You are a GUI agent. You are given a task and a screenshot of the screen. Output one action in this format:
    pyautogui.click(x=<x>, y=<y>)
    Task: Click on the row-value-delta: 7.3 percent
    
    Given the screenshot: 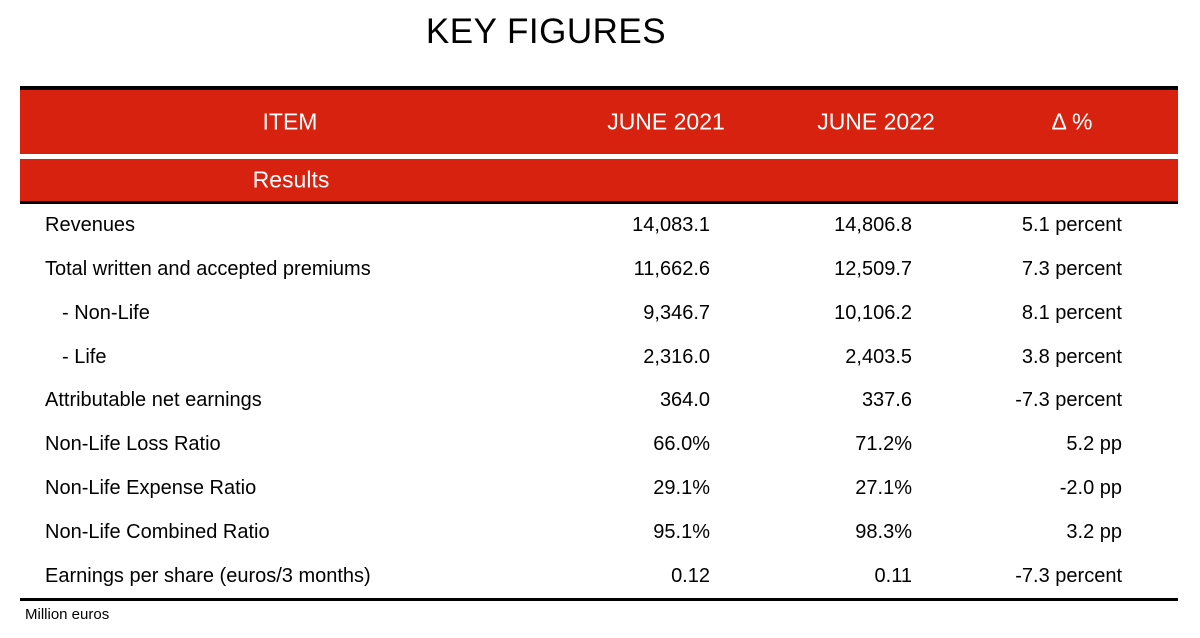 What is the action you would take?
    pyautogui.click(x=1071, y=269)
    